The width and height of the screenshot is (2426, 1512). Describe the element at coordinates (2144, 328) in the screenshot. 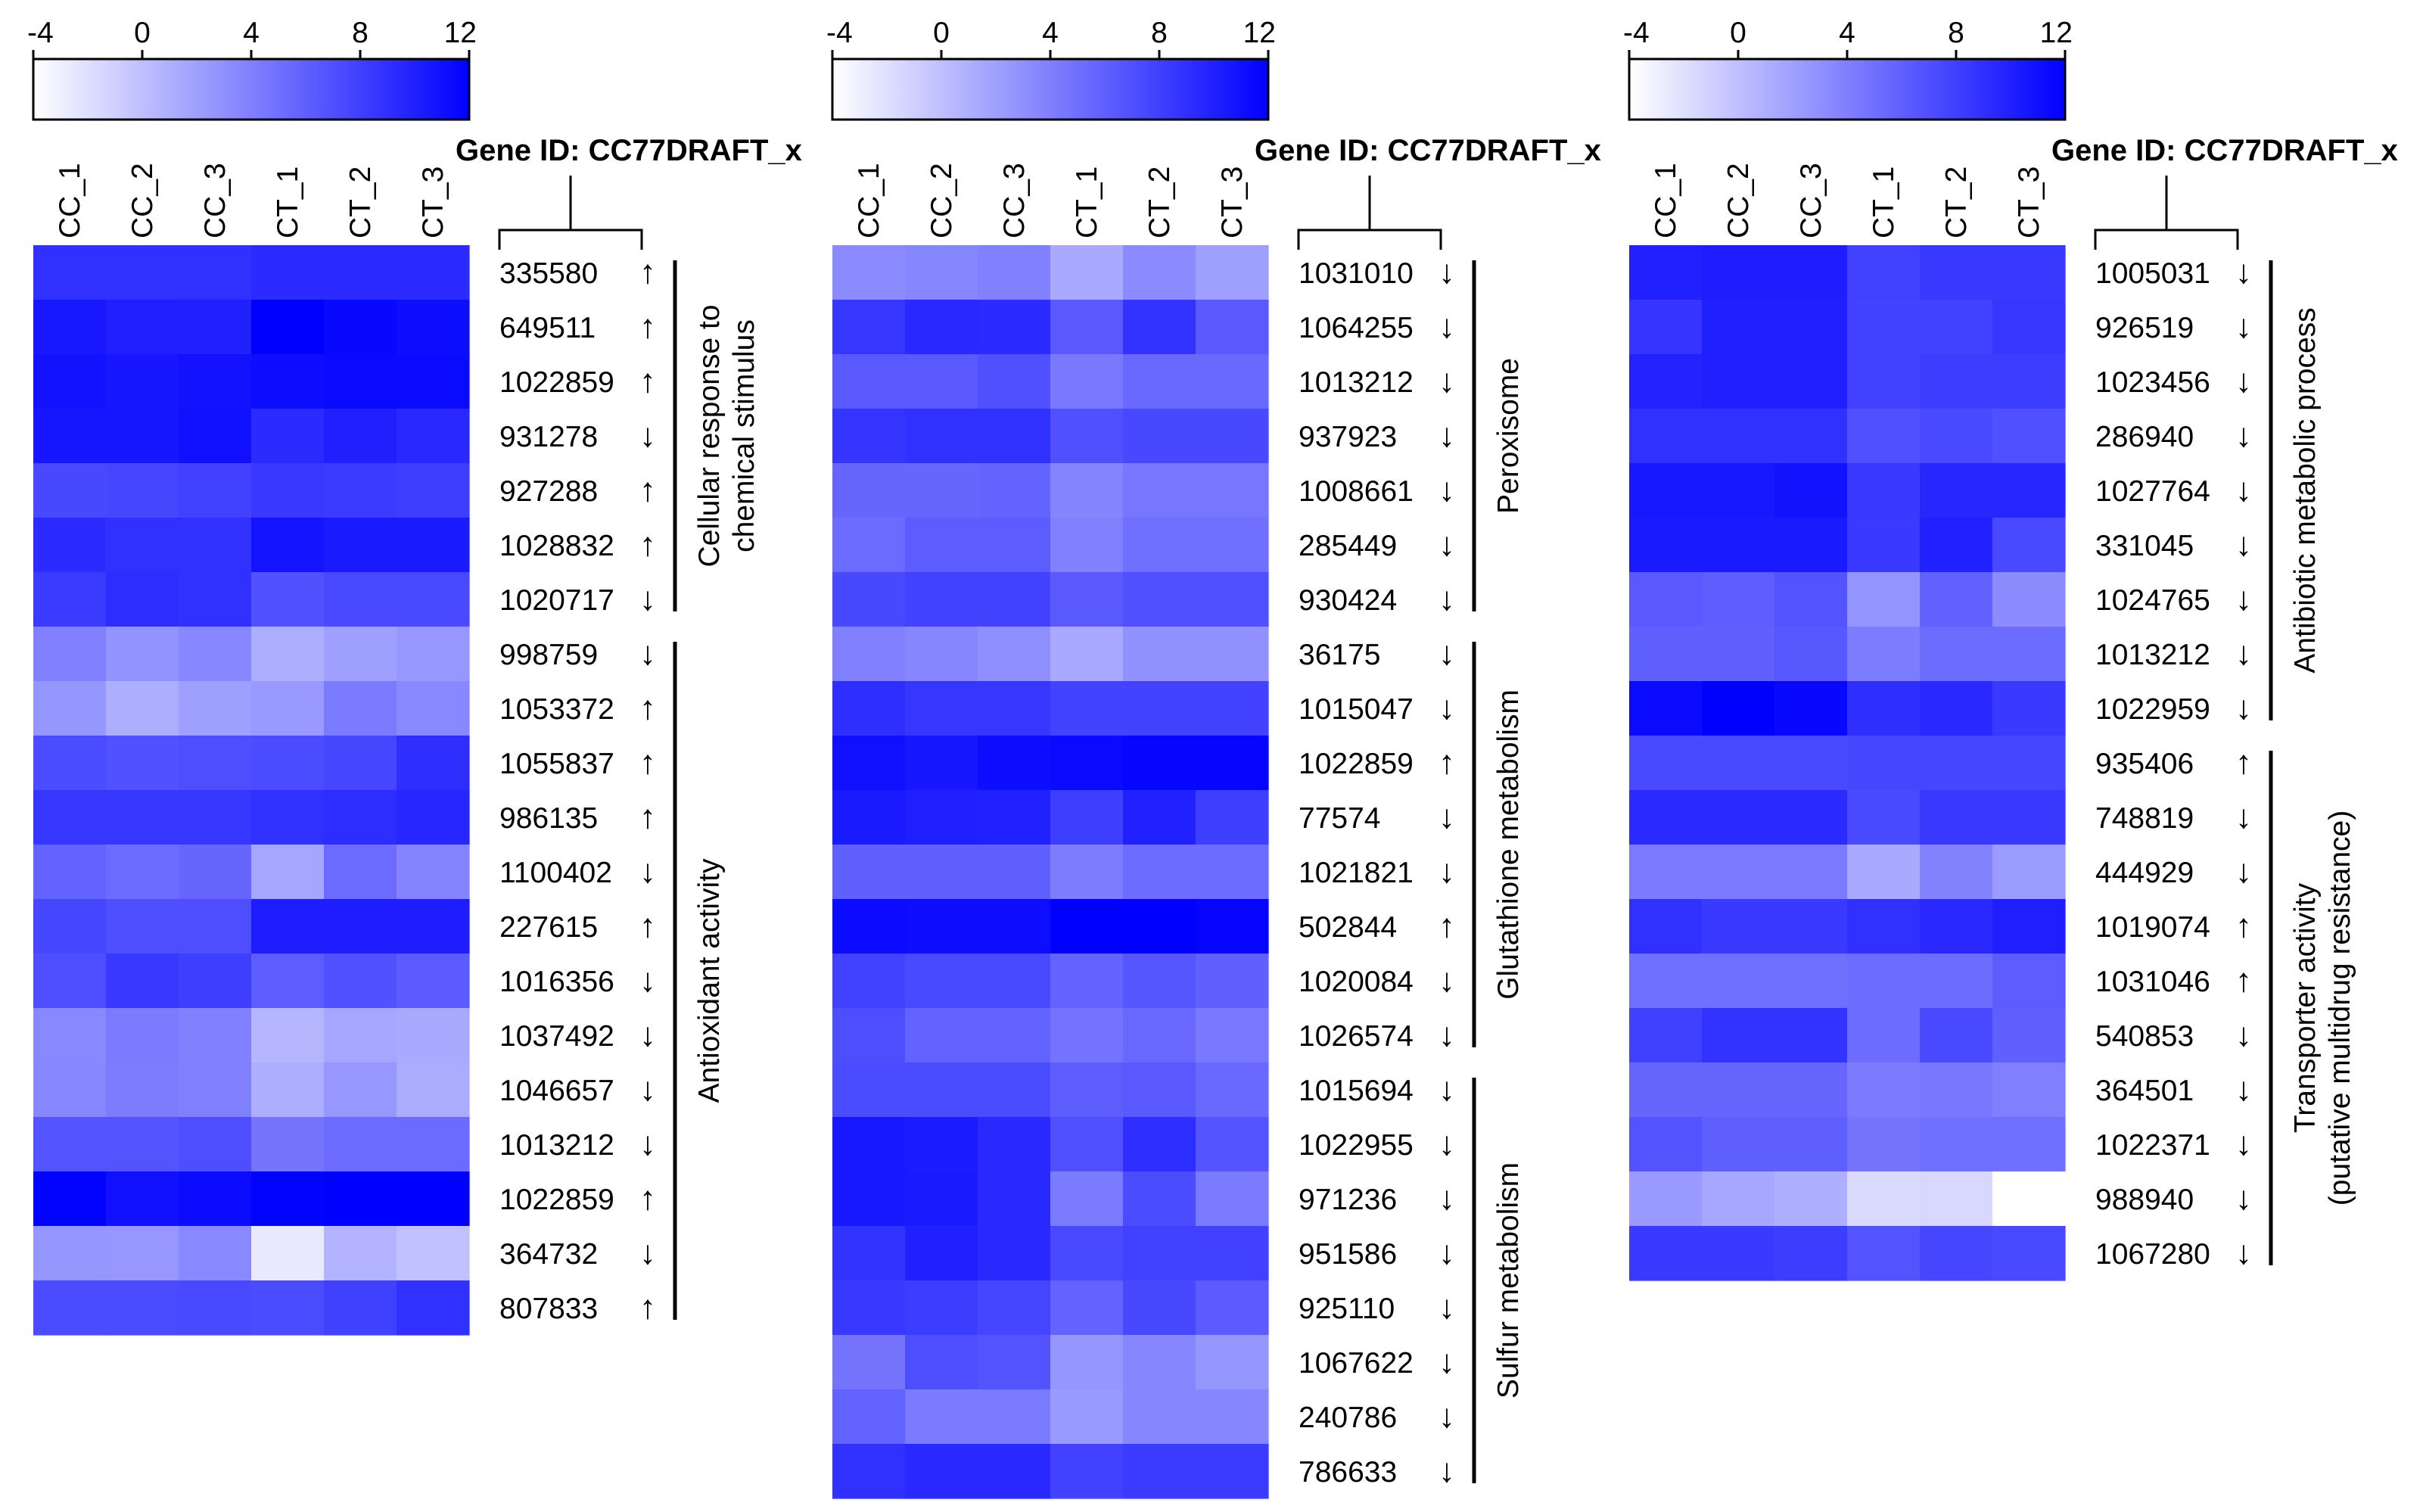

I see `gene-id-label: 926519` at that location.